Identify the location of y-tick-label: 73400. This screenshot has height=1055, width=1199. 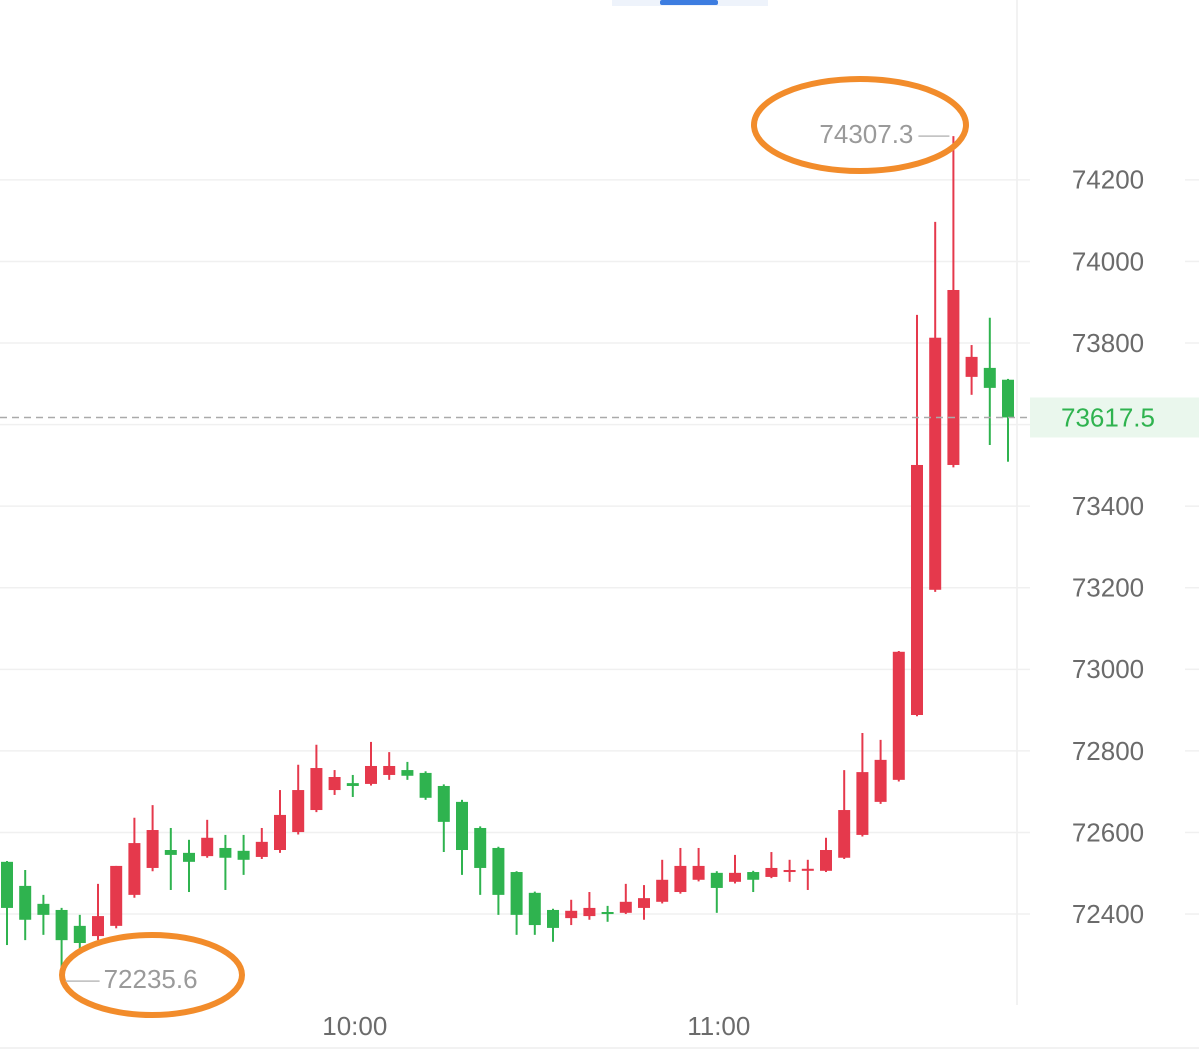
(1108, 506).